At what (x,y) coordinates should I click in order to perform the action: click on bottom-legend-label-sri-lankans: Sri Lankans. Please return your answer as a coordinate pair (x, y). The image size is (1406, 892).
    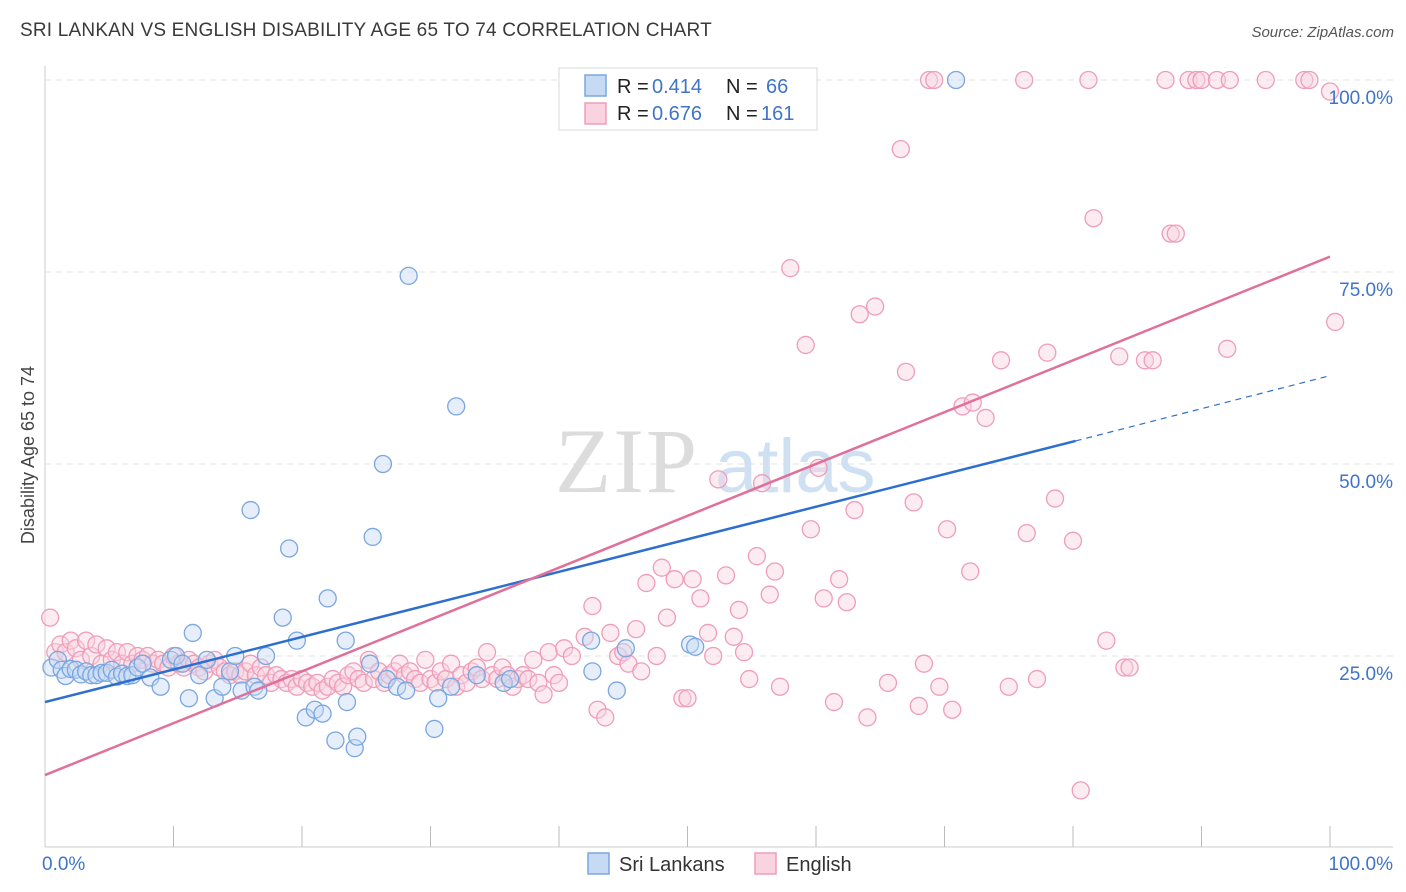
    Looking at the image, I should click on (672, 865).